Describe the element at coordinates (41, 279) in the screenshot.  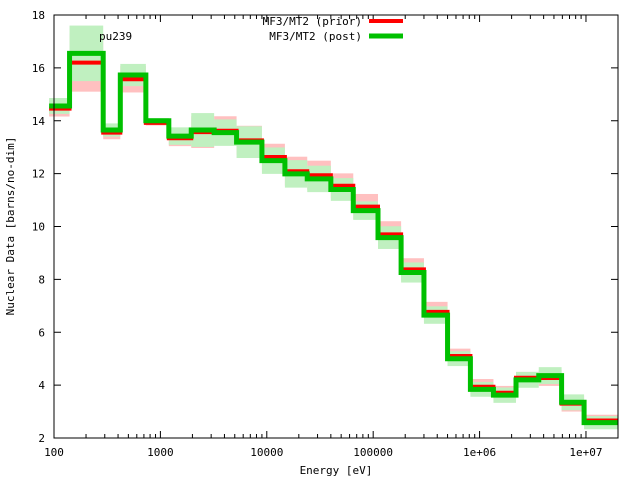
I see `y-tick-label: 8` at that location.